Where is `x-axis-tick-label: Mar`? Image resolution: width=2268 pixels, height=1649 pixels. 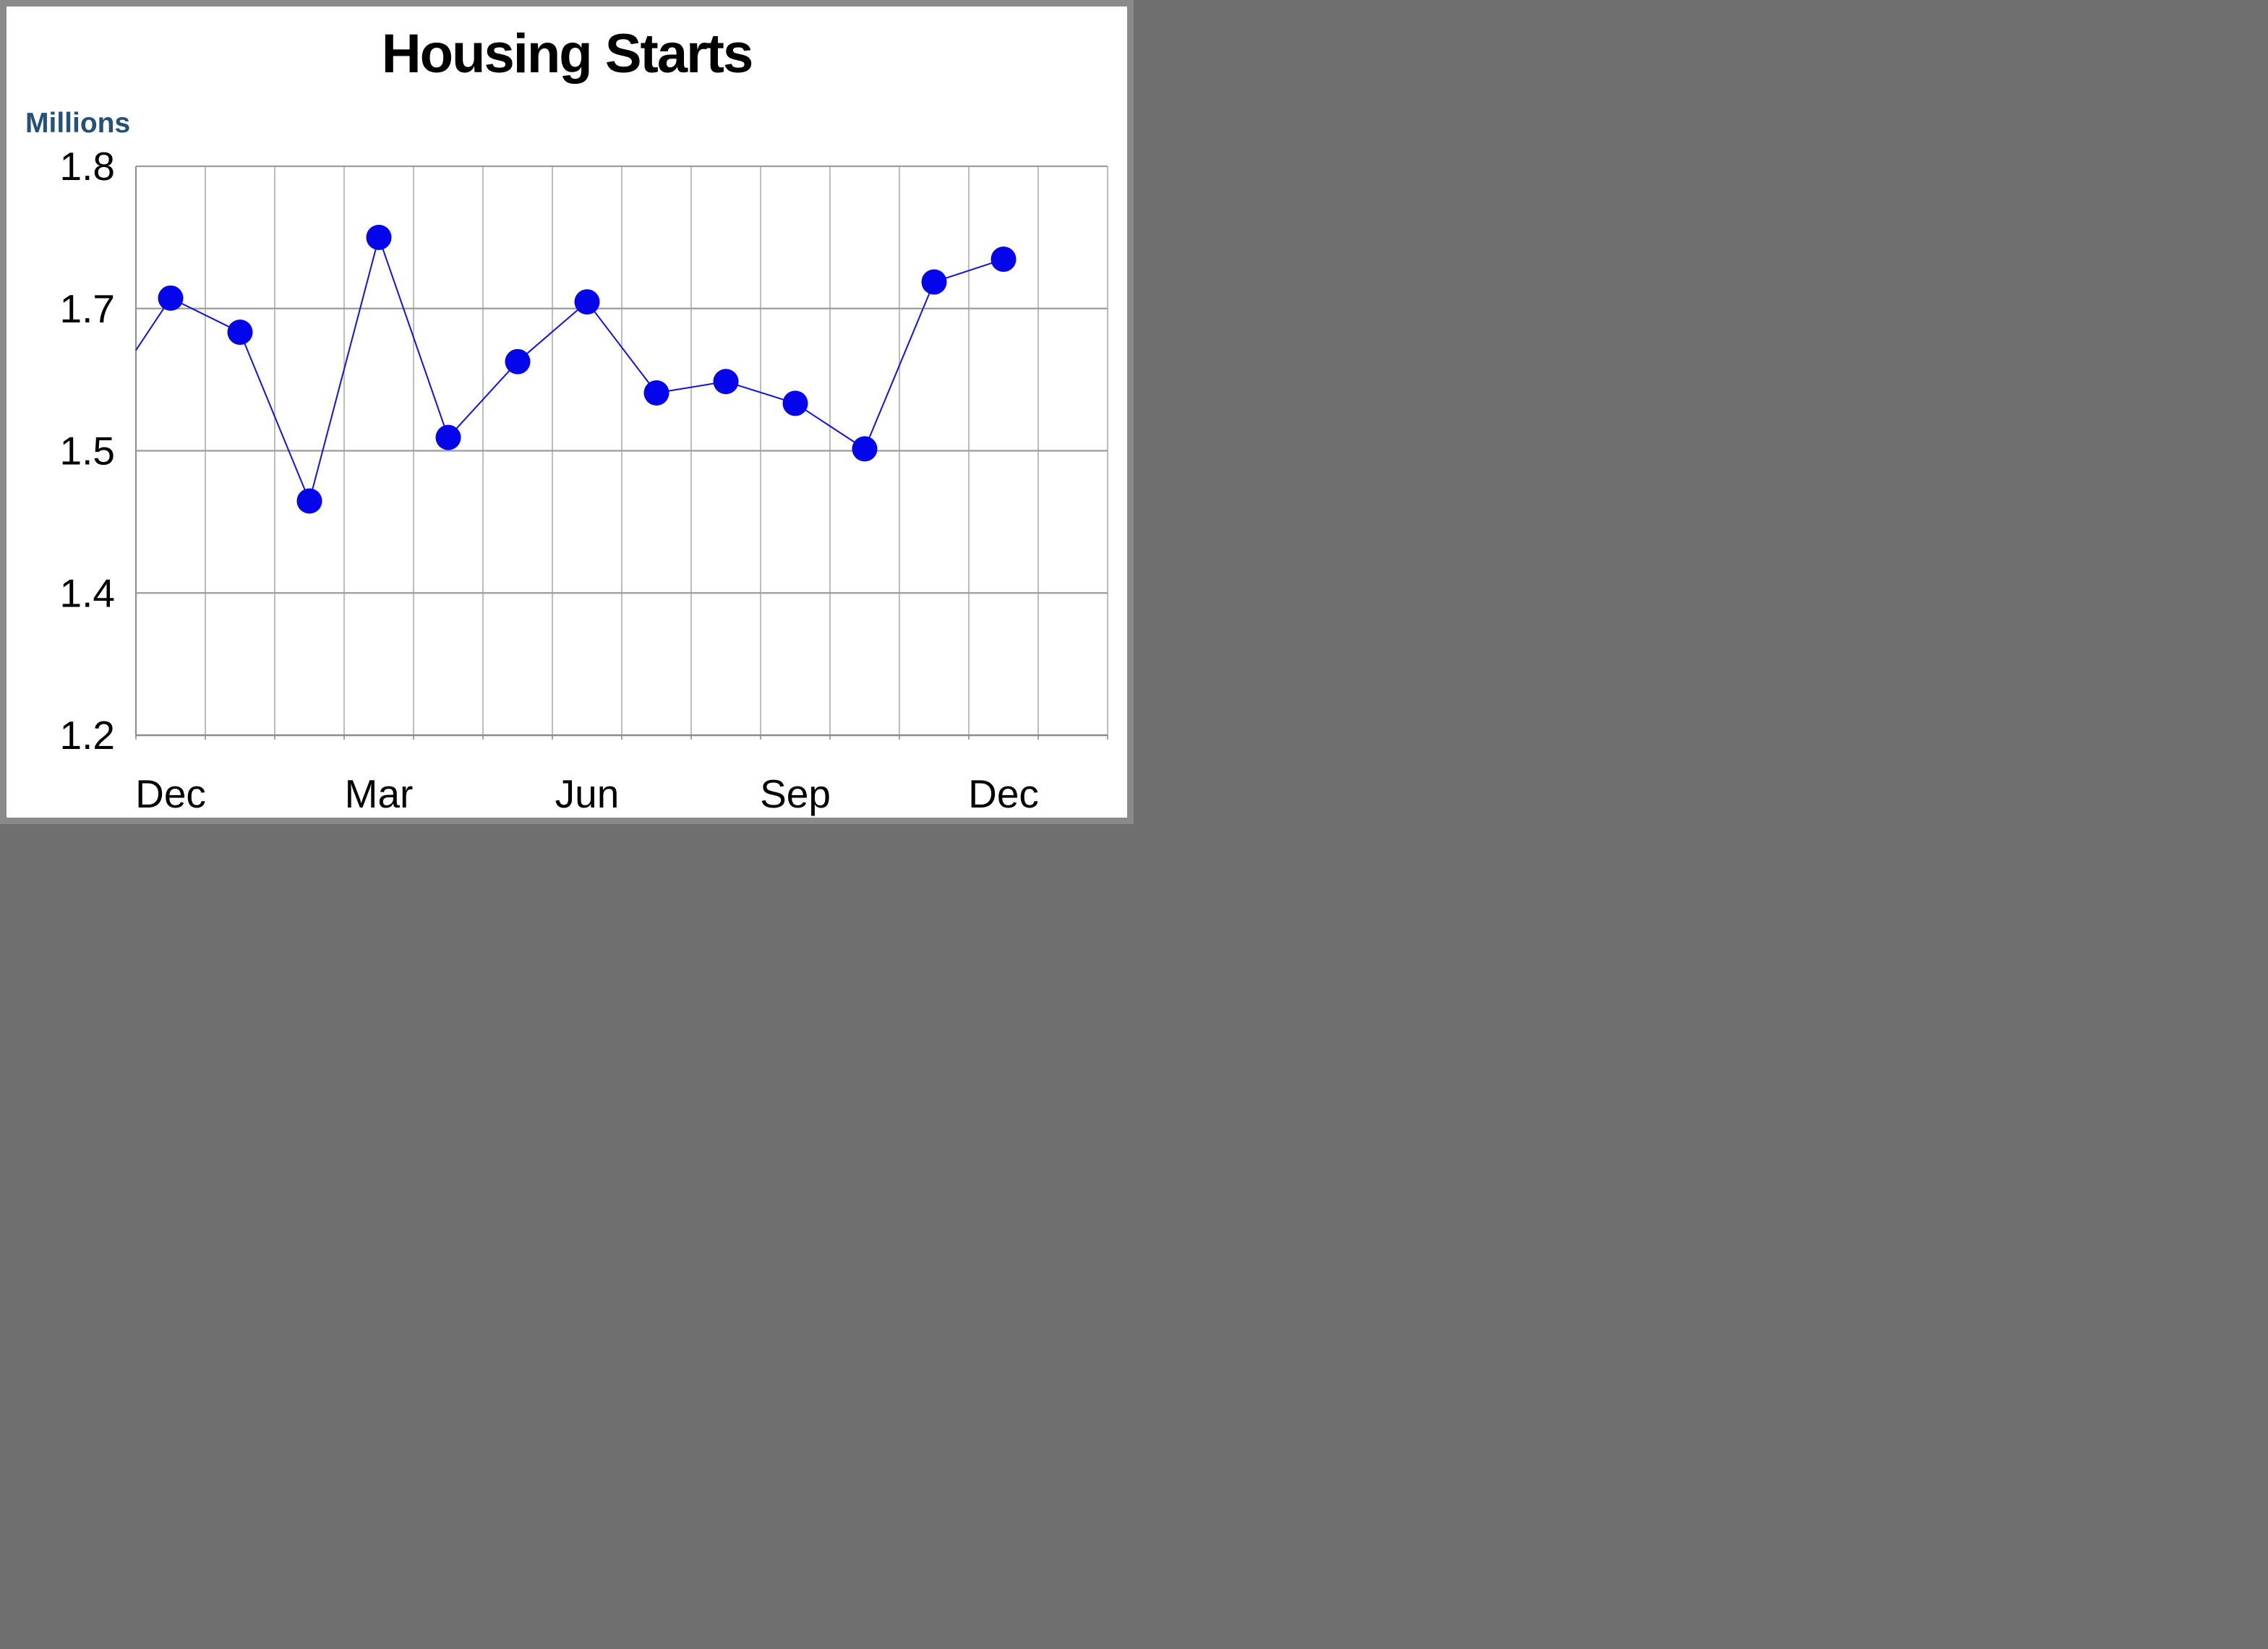
x-axis-tick-label: Mar is located at coordinates (379, 793).